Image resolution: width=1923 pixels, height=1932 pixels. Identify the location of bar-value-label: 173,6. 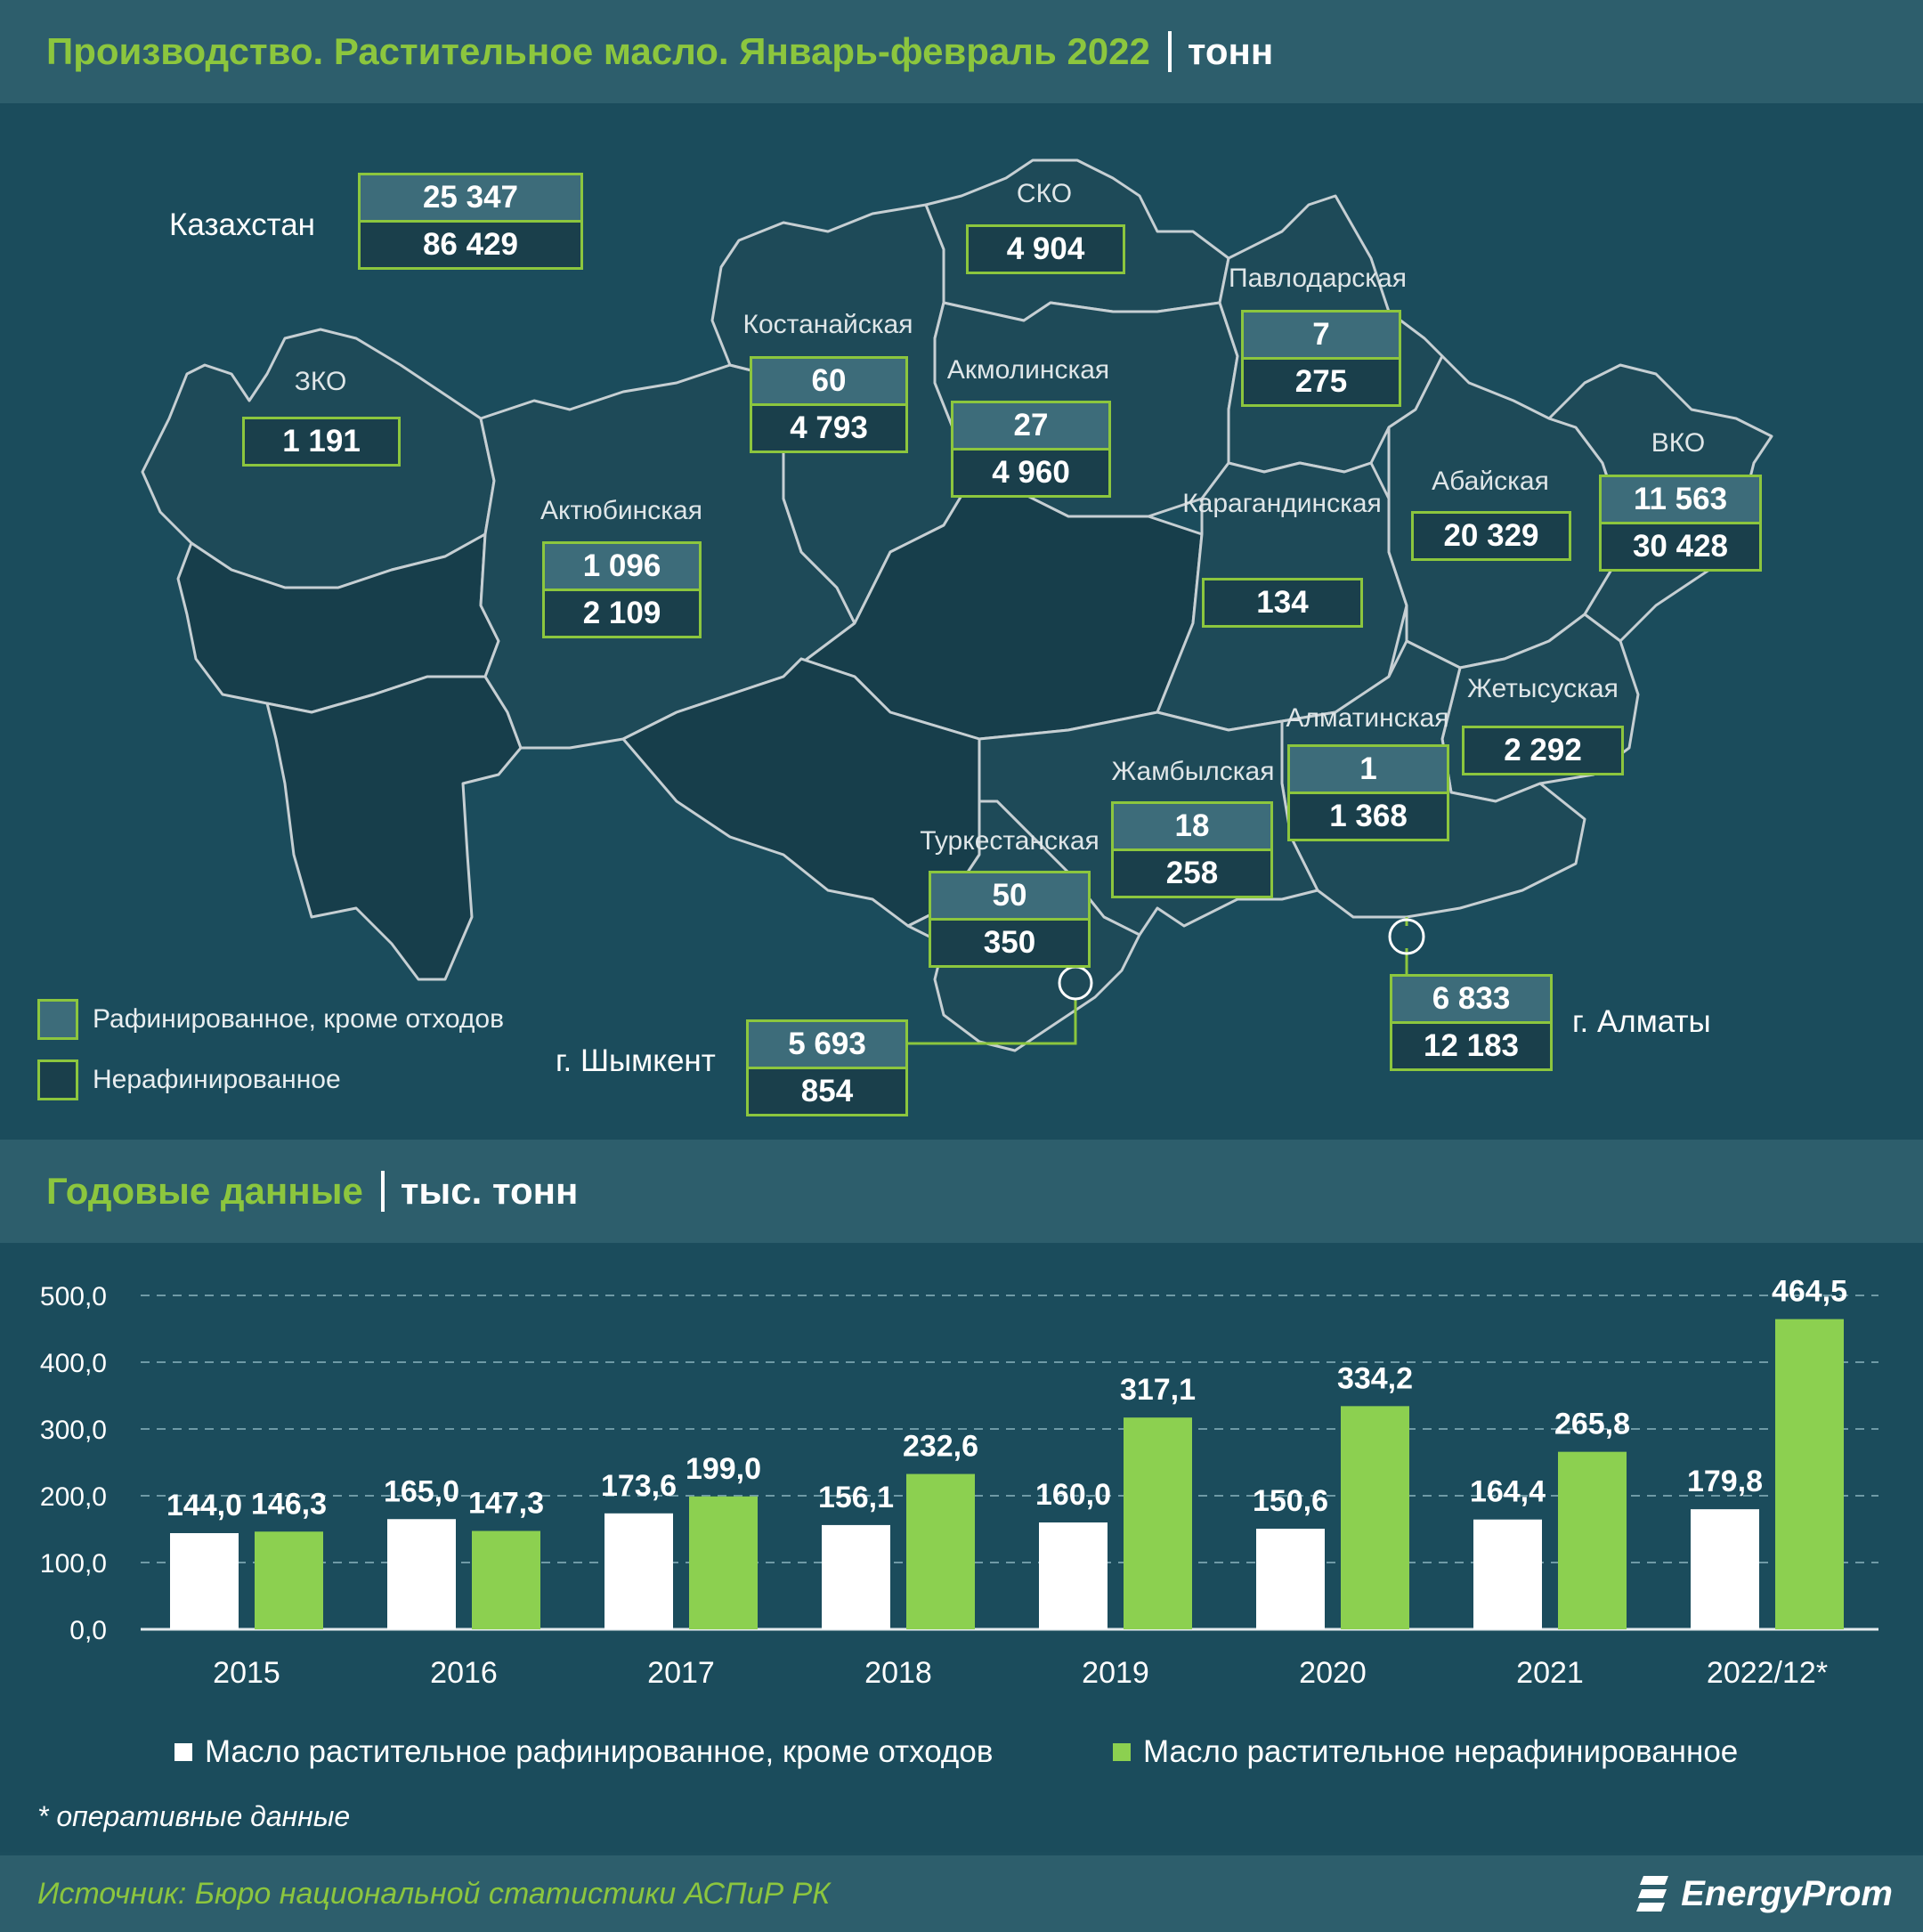
(639, 1486).